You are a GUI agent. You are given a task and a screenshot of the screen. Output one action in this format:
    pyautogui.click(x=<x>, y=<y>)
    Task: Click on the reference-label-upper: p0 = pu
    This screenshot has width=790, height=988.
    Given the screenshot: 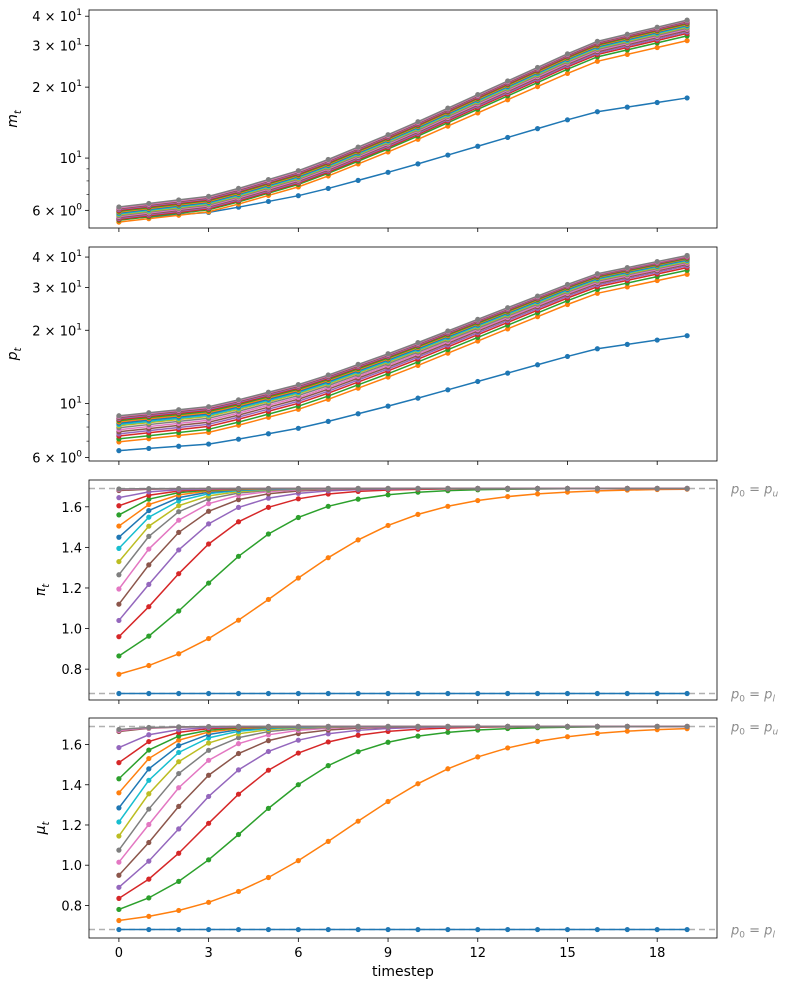 What is the action you would take?
    pyautogui.click(x=754, y=728)
    